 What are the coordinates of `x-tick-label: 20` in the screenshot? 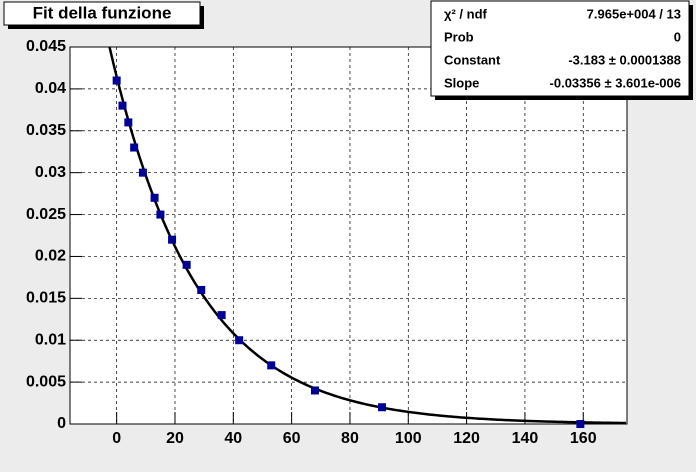 It's located at (175, 438).